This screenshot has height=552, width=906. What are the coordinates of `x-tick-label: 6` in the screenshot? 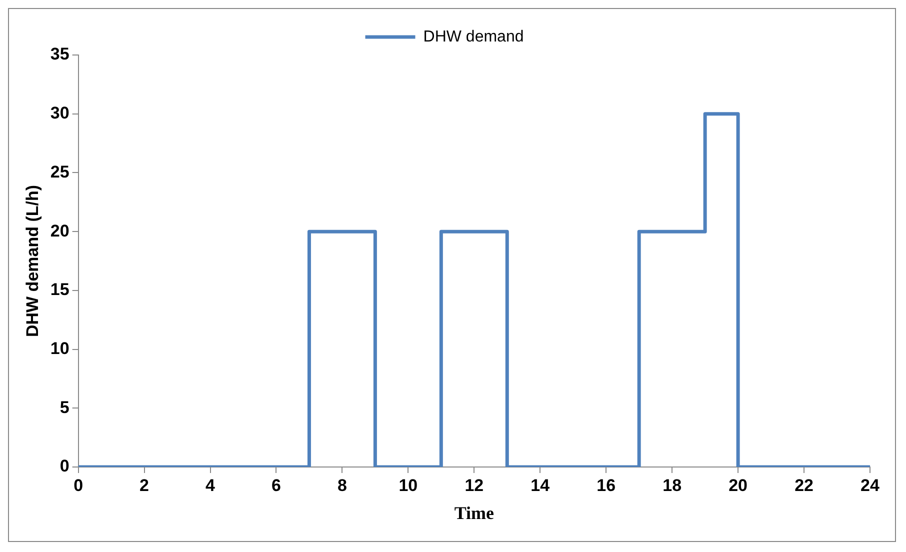 It's located at (276, 485).